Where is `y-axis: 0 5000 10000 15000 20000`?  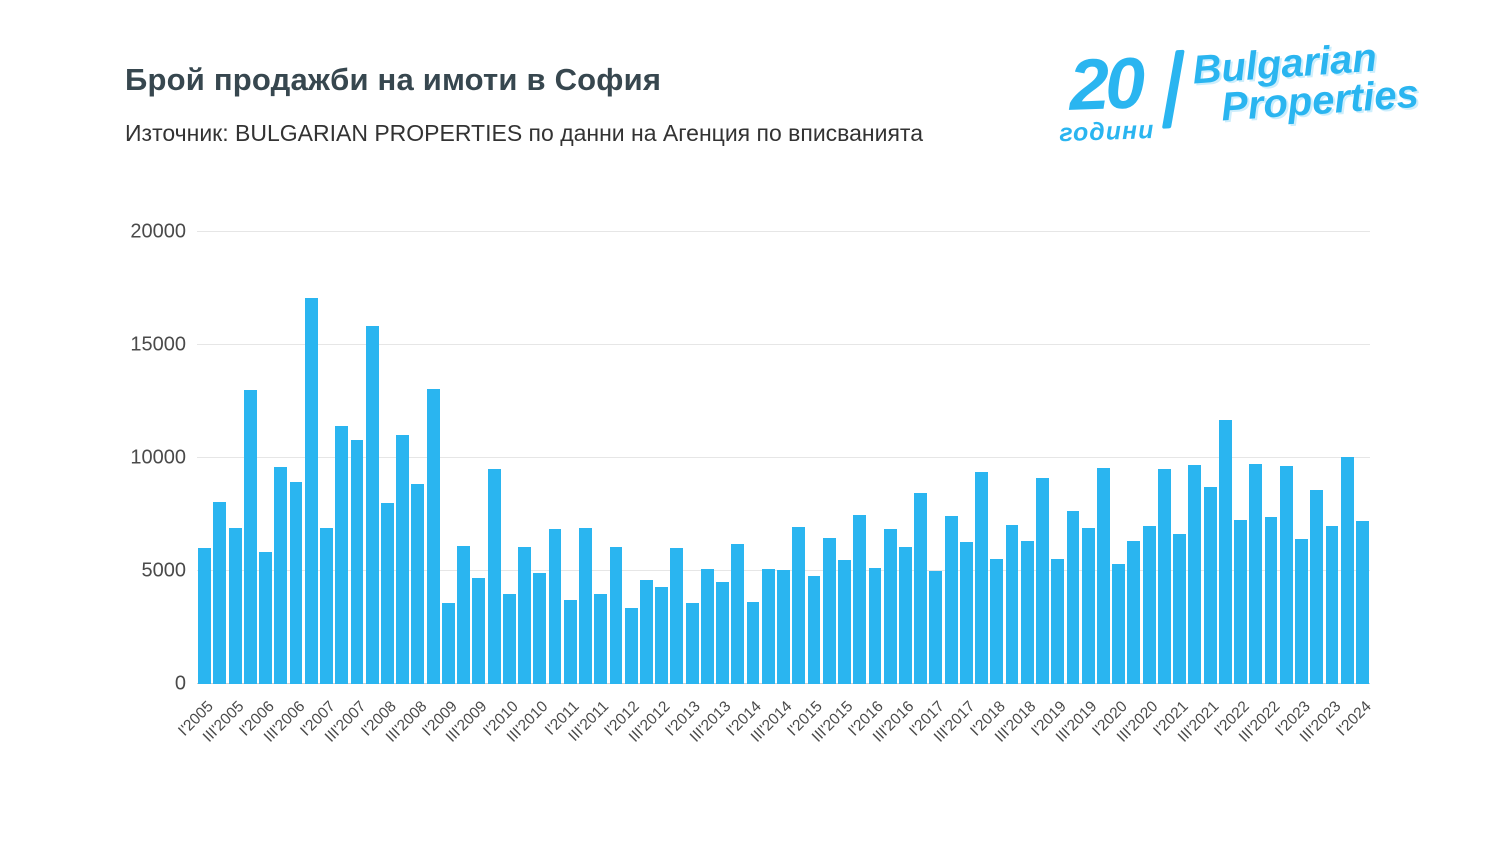
y-axis: 0 5000 10000 15000 20000 is located at coordinates (143, 458).